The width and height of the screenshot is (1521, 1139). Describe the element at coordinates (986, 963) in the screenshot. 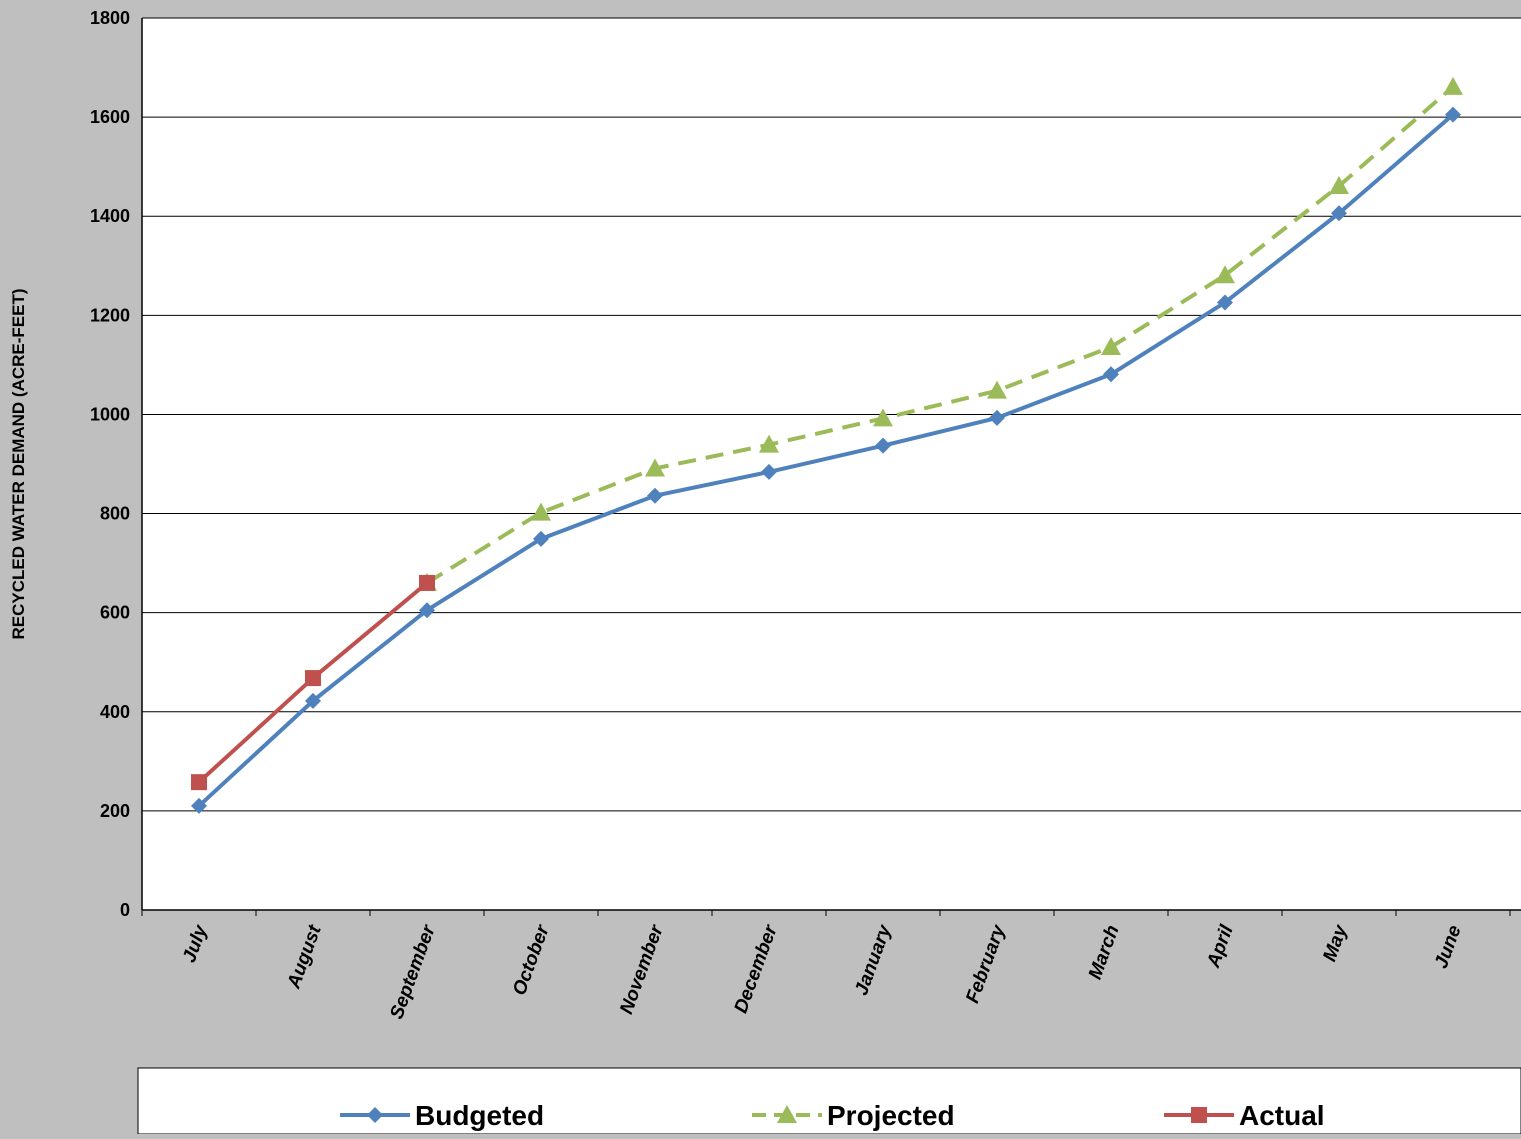

I see `x-tick-label-february: February` at that location.